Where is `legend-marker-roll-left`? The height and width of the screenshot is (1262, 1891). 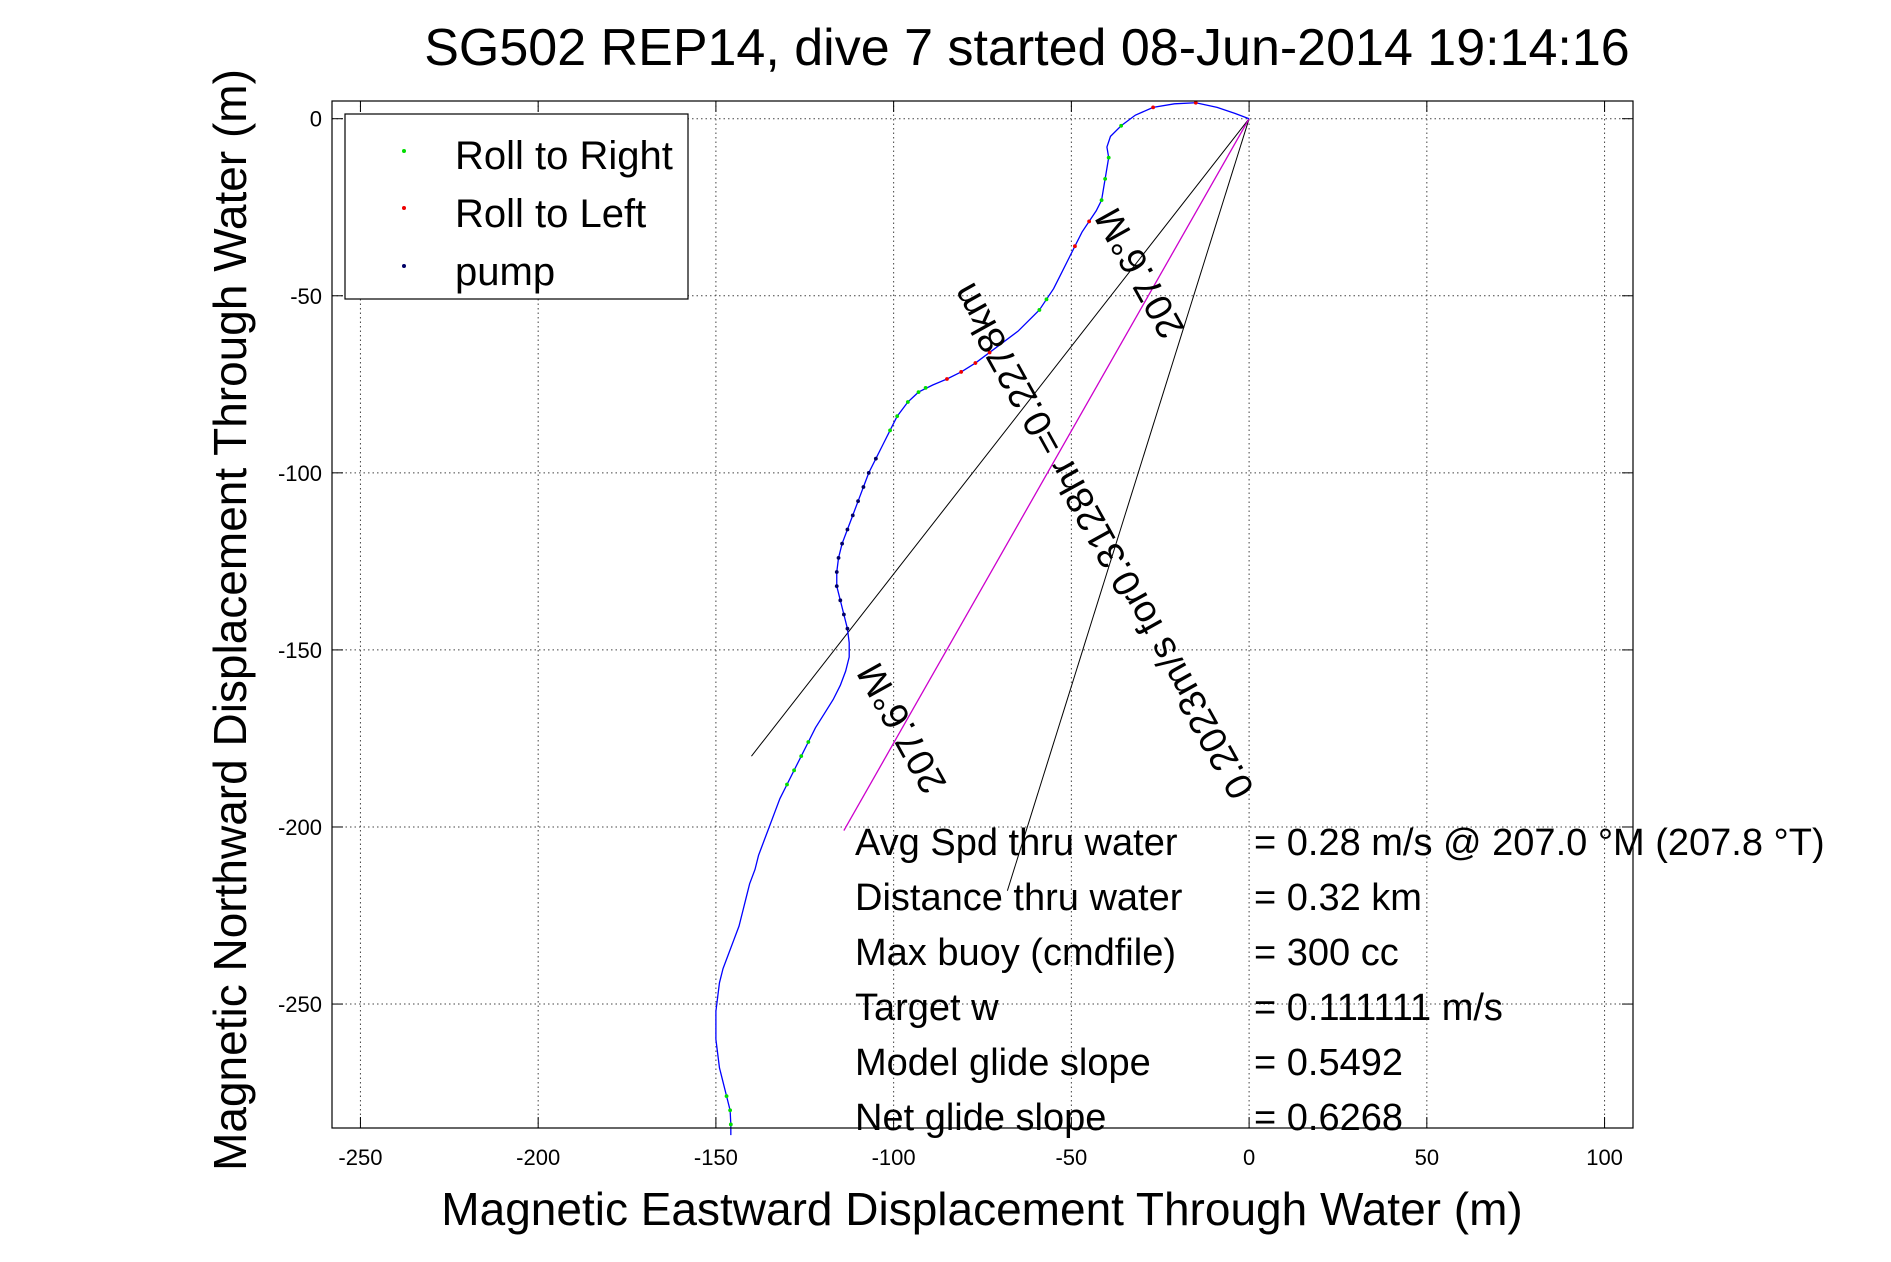
legend-marker-roll-left is located at coordinates (404, 208).